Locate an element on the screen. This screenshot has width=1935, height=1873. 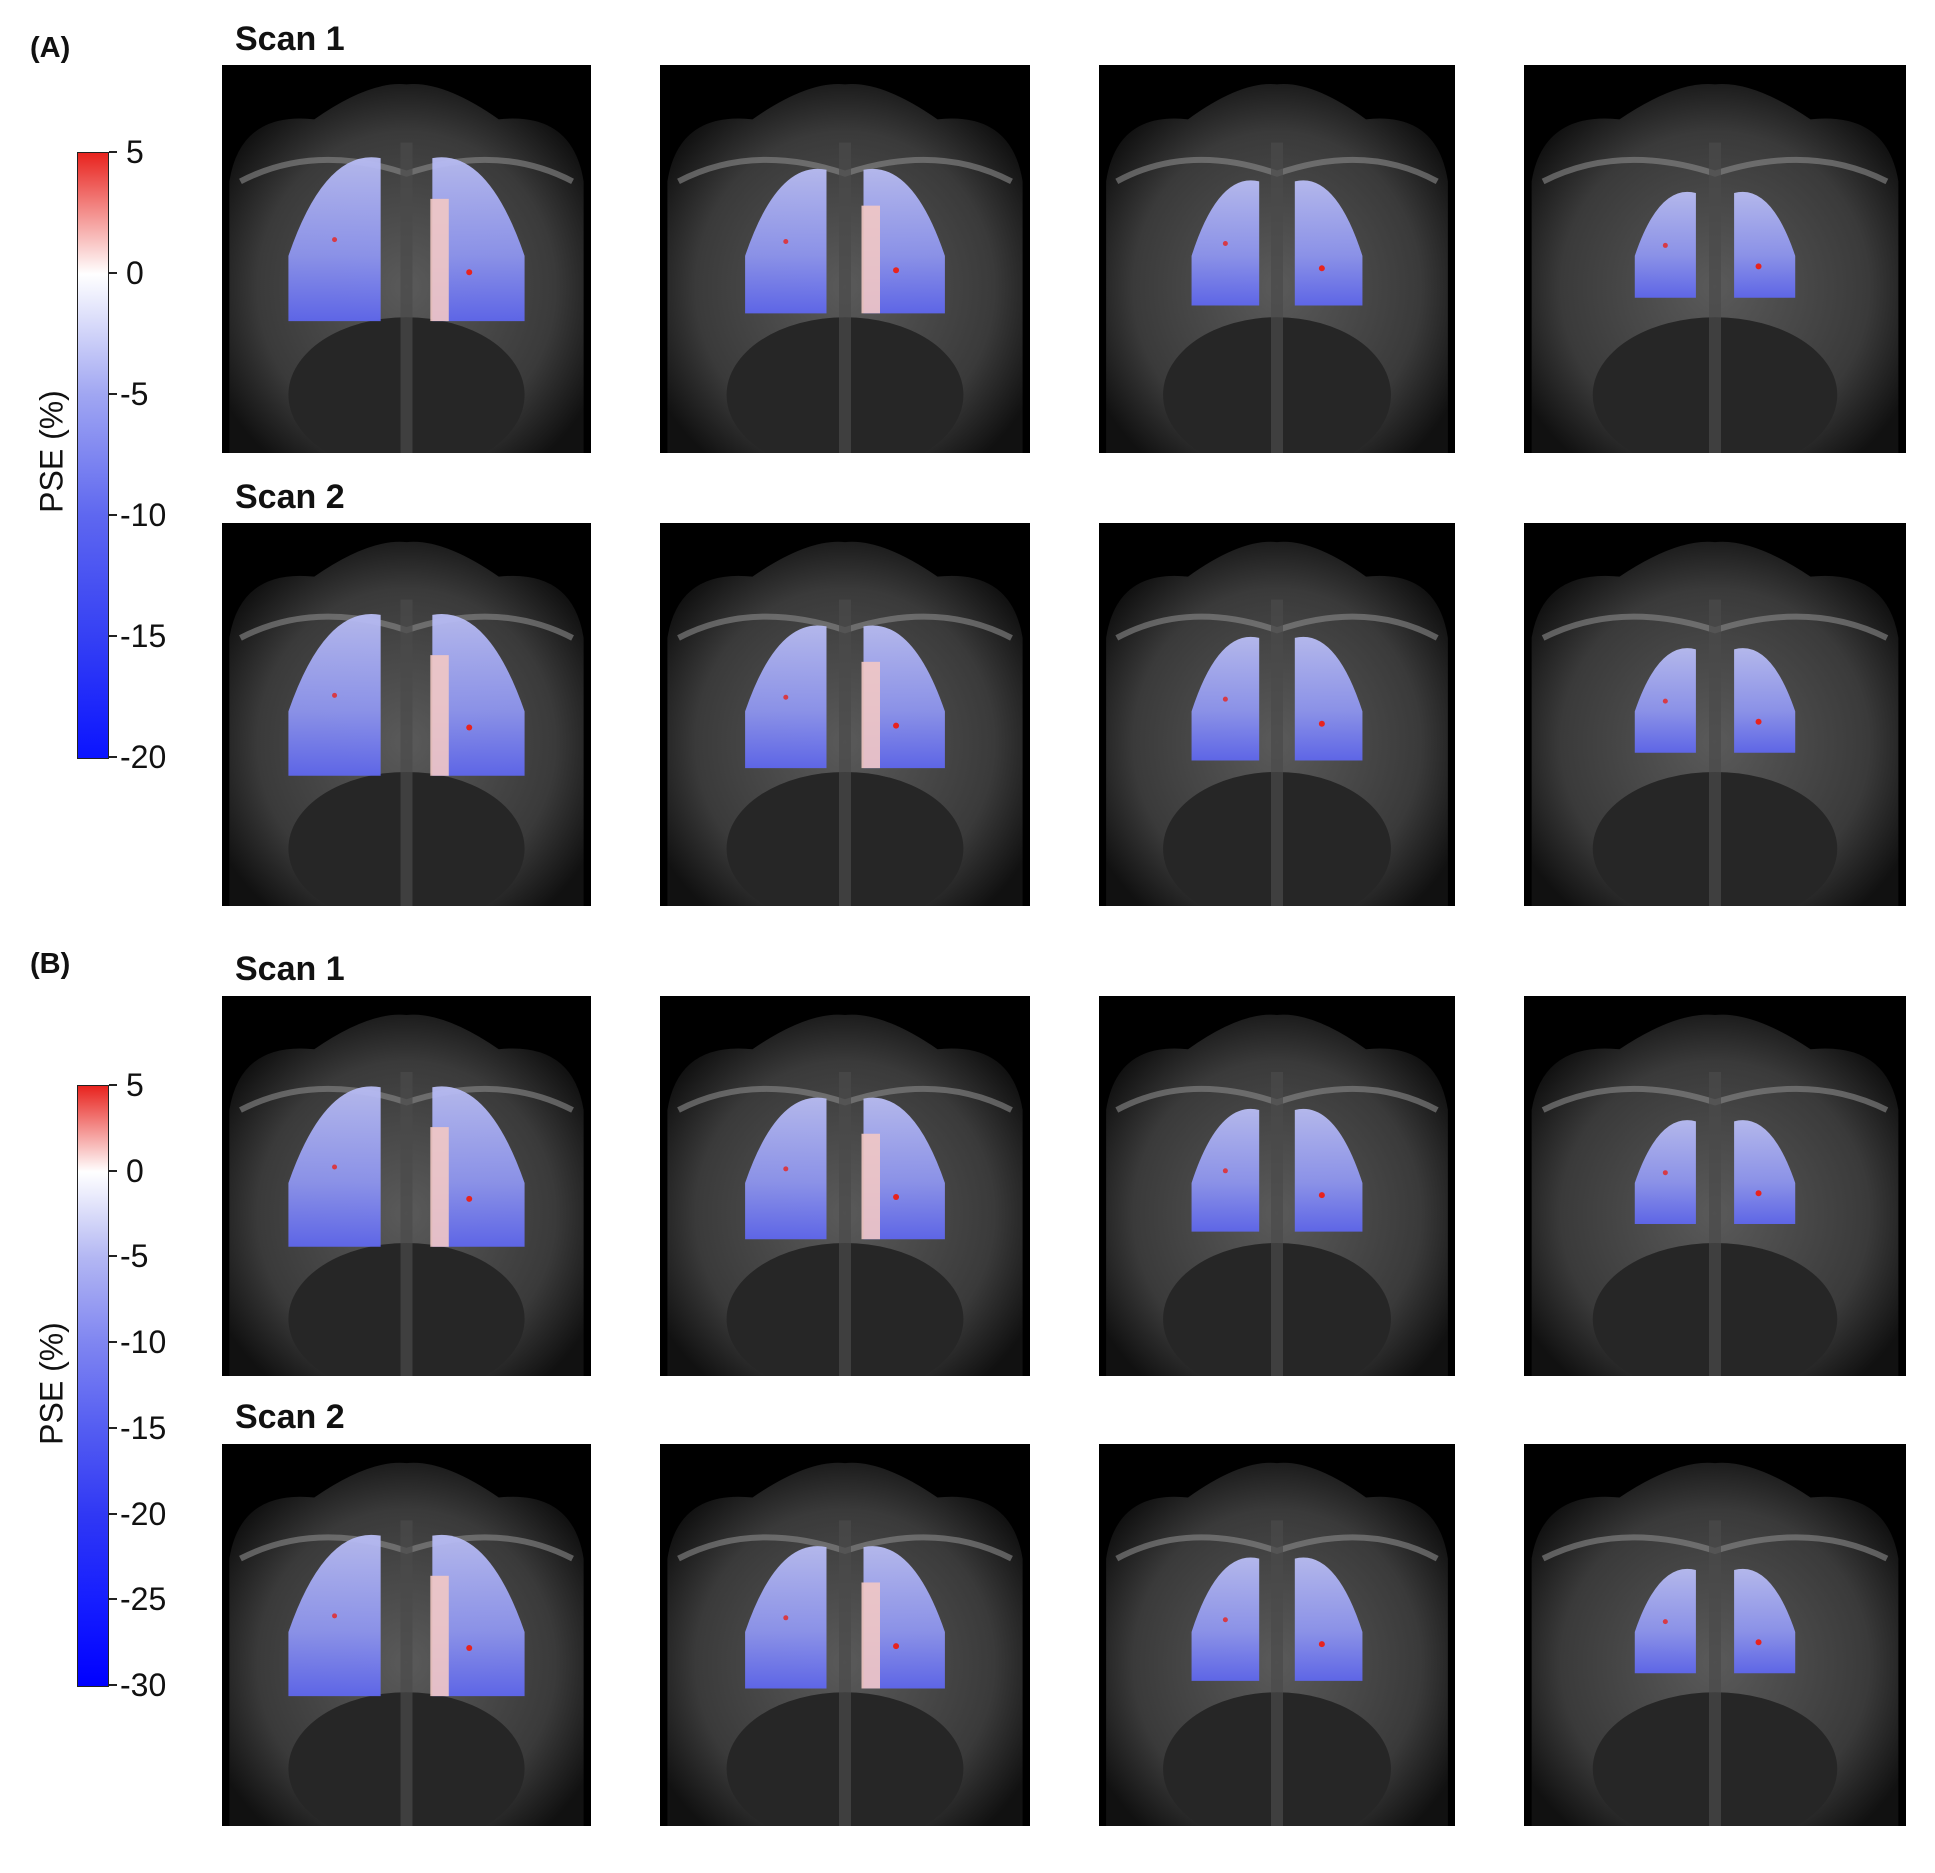
panel-b-label: (B) is located at coordinates (50, 964).